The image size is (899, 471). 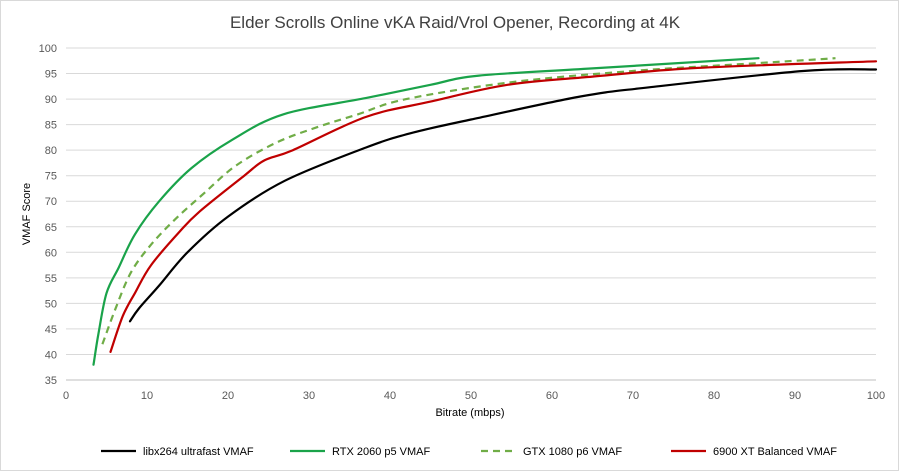 I want to click on y-tick-label: 45, so click(x=51, y=330).